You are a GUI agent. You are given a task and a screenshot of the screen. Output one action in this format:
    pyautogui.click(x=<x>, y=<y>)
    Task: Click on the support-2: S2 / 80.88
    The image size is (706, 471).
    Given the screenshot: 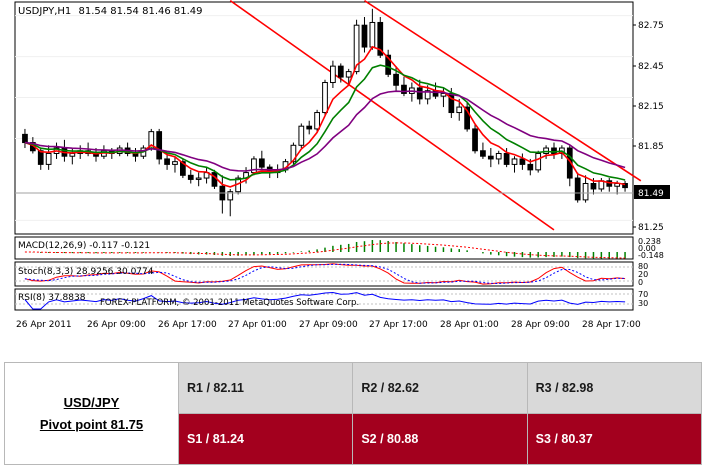 What is the action you would take?
    pyautogui.click(x=440, y=439)
    